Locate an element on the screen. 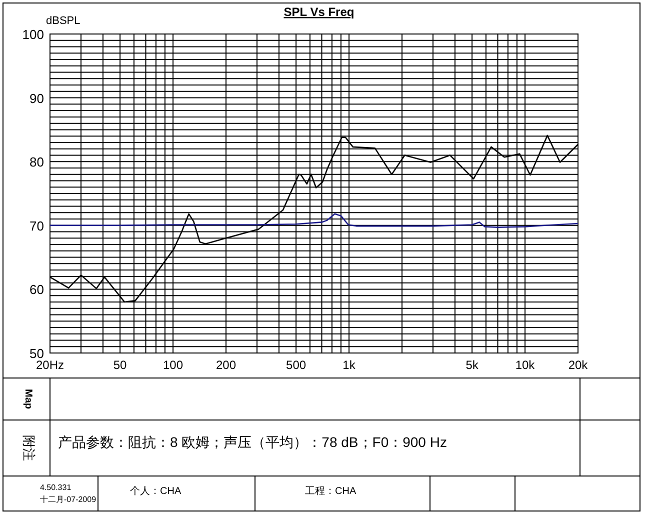 The height and width of the screenshot is (514, 651). x-tick-label: 500 is located at coordinates (296, 365).